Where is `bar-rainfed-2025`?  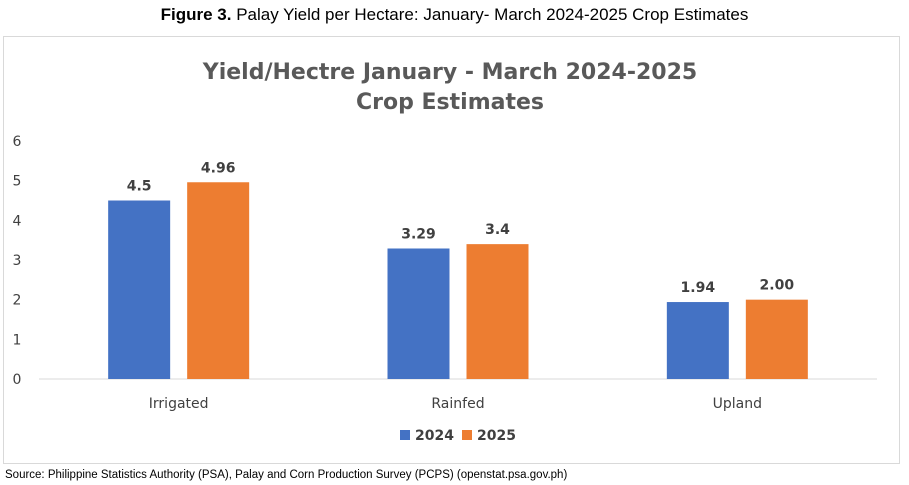 bar-rainfed-2025 is located at coordinates (497, 311).